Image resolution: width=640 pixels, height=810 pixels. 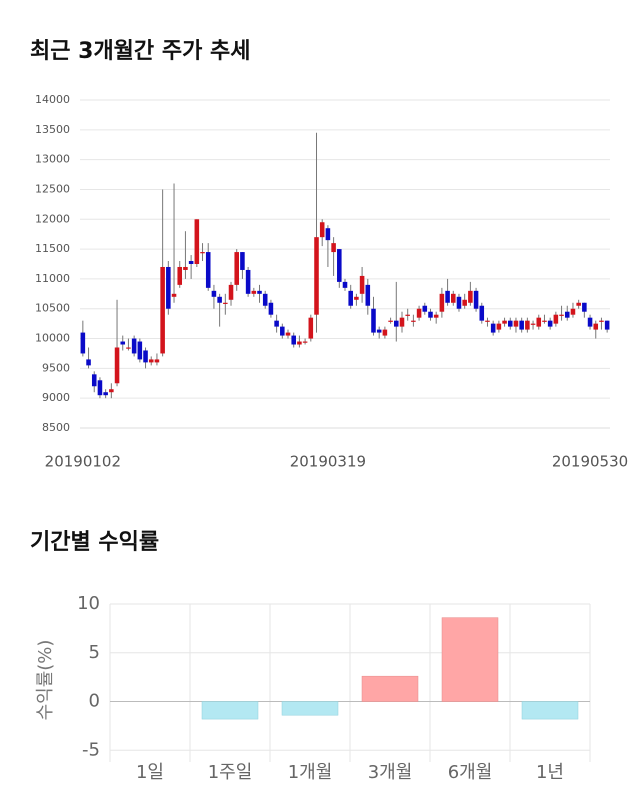 What do you see at coordinates (52, 129) in the screenshot?
I see `y-tick-label: 13500` at bounding box center [52, 129].